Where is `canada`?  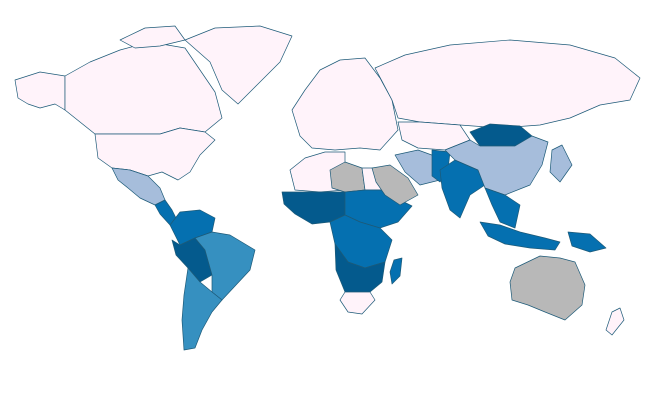
canada is located at coordinates (143, 88).